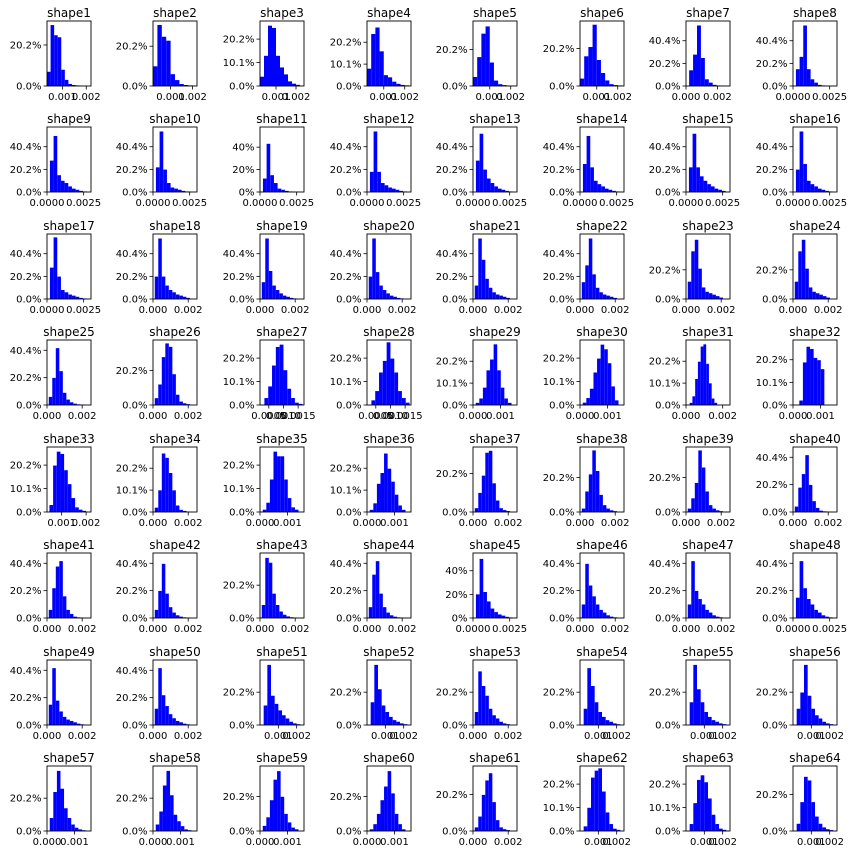  Describe the element at coordinates (580, 203) in the screenshot. I see `x-tick-label: 0.0000` at that location.